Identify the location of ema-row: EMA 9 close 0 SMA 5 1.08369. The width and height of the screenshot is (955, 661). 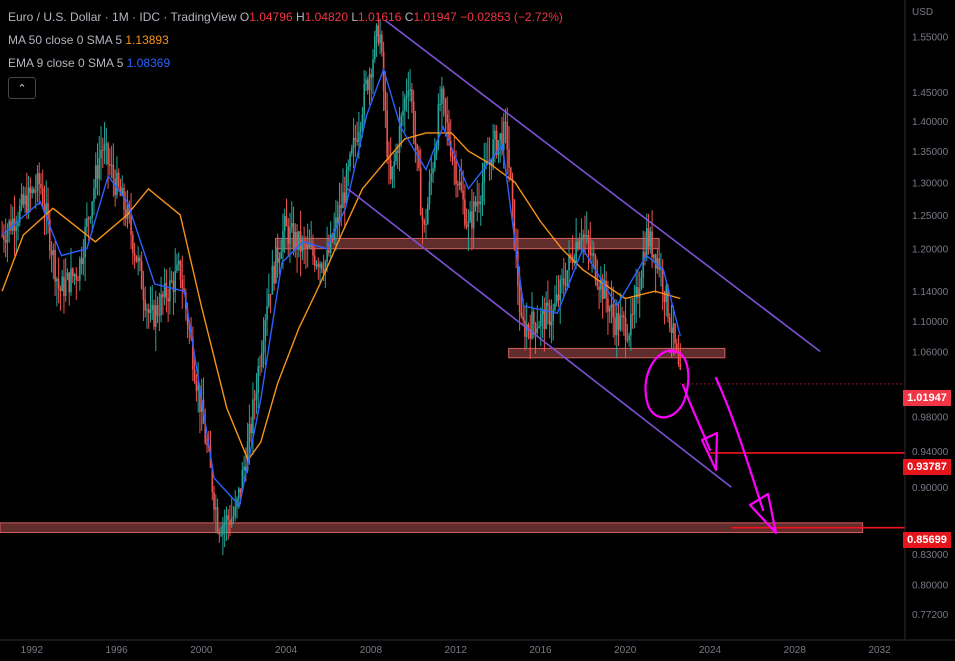
(285, 63).